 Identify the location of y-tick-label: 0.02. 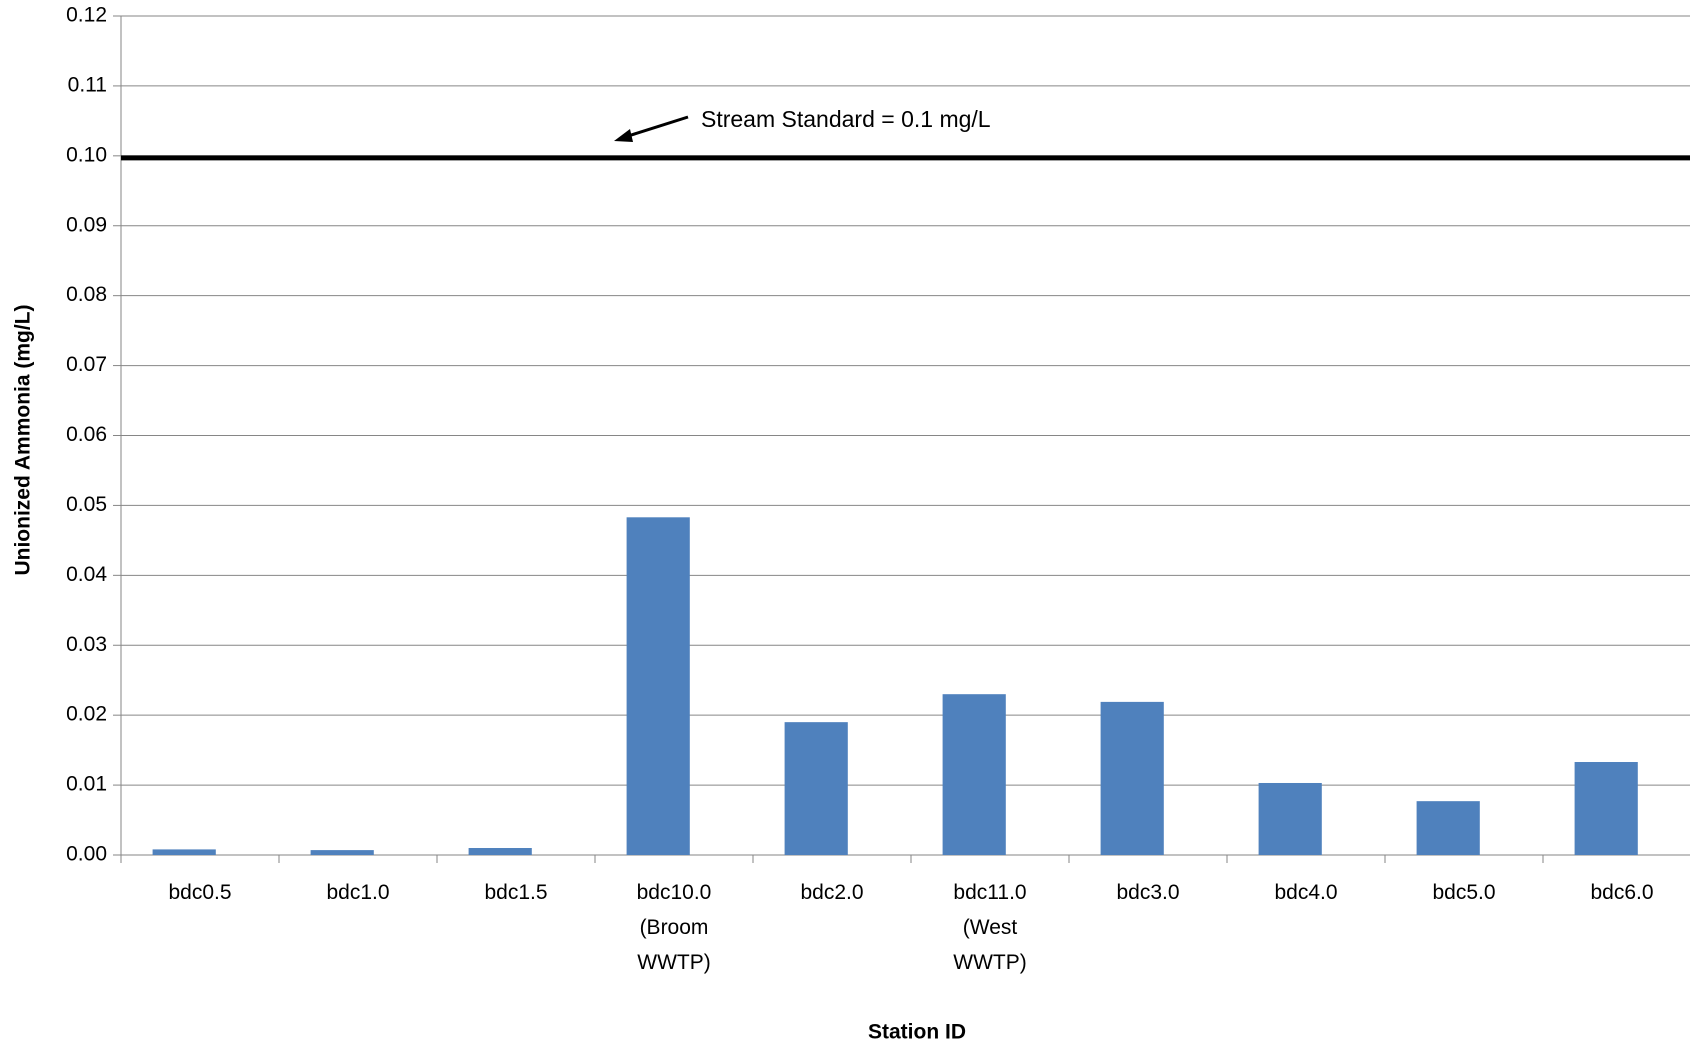
(86, 714).